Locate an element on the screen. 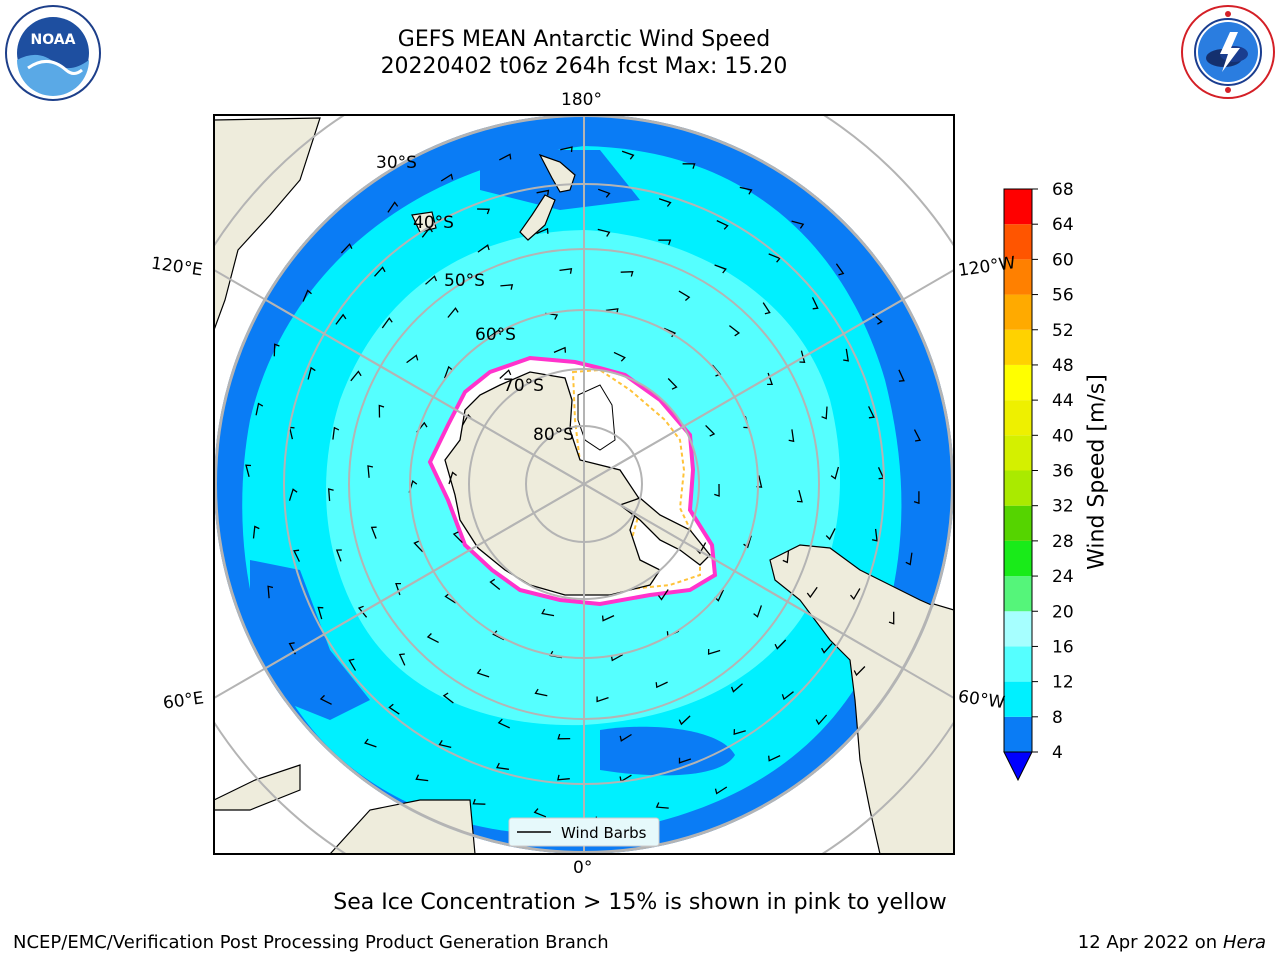 The width and height of the screenshot is (1280, 960). lat-label-30s: 30°S is located at coordinates (396, 163).